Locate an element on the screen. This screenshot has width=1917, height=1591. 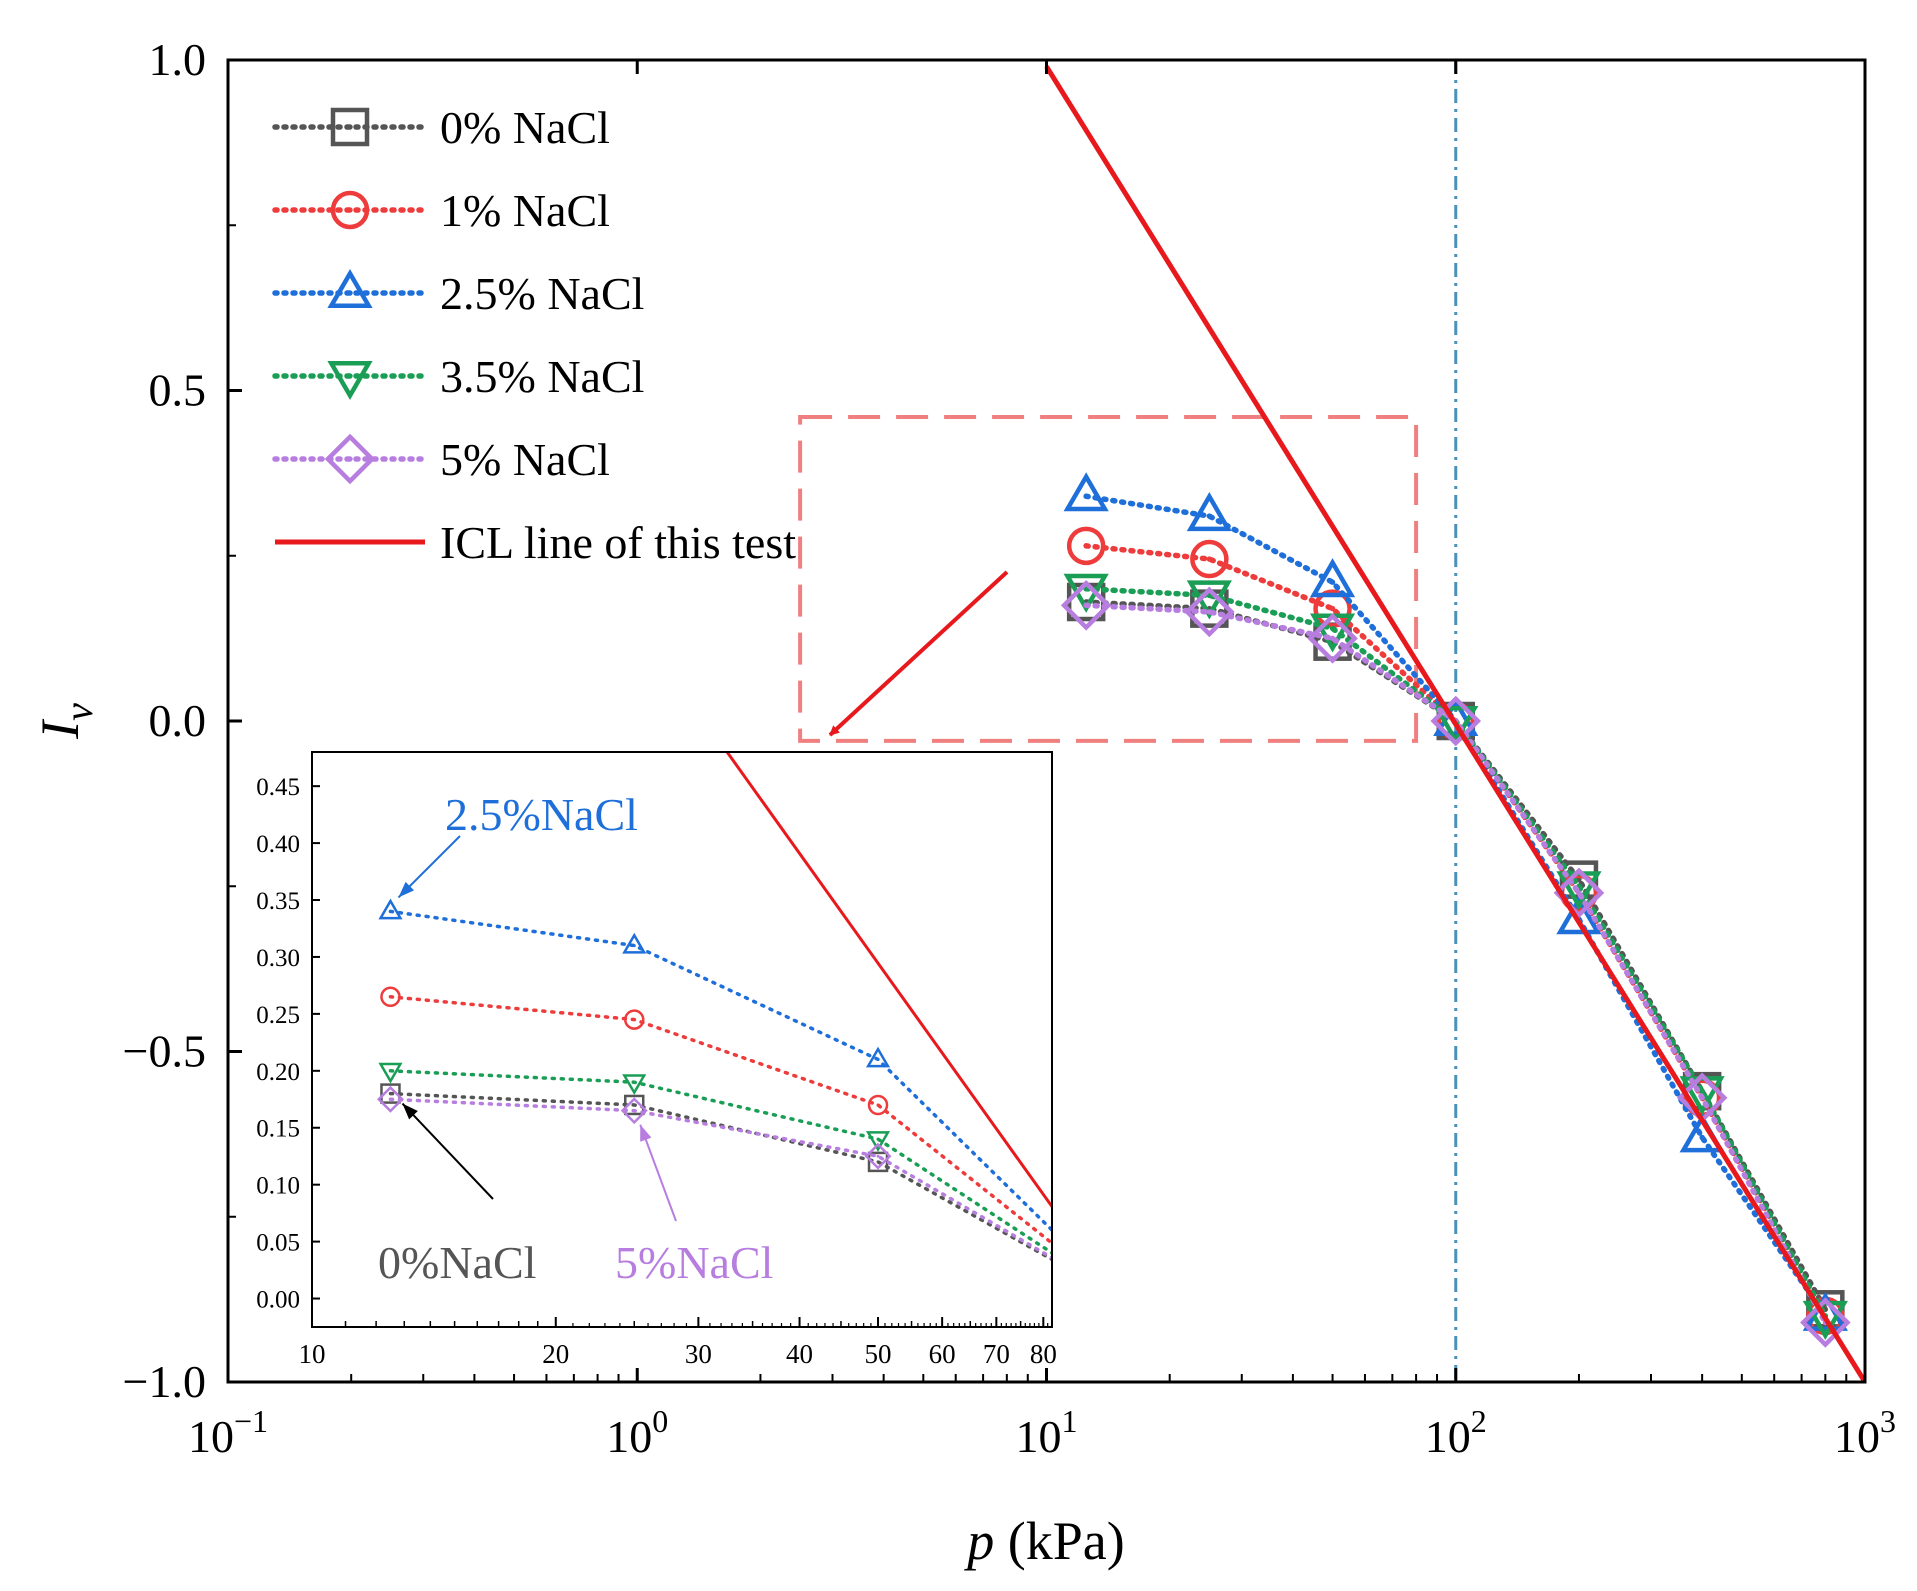
inset-arrow-5-nacl-shaft is located at coordinates (658, 1173).